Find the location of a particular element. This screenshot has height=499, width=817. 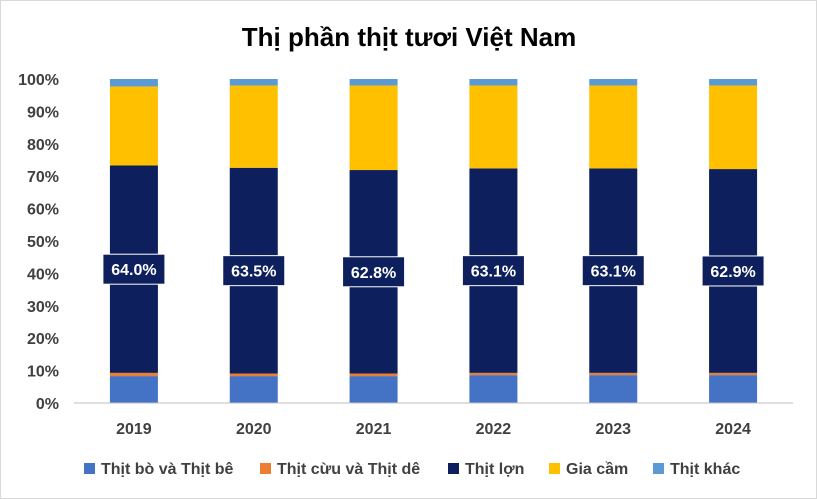

x-tick-label: 2019 is located at coordinates (134, 429).